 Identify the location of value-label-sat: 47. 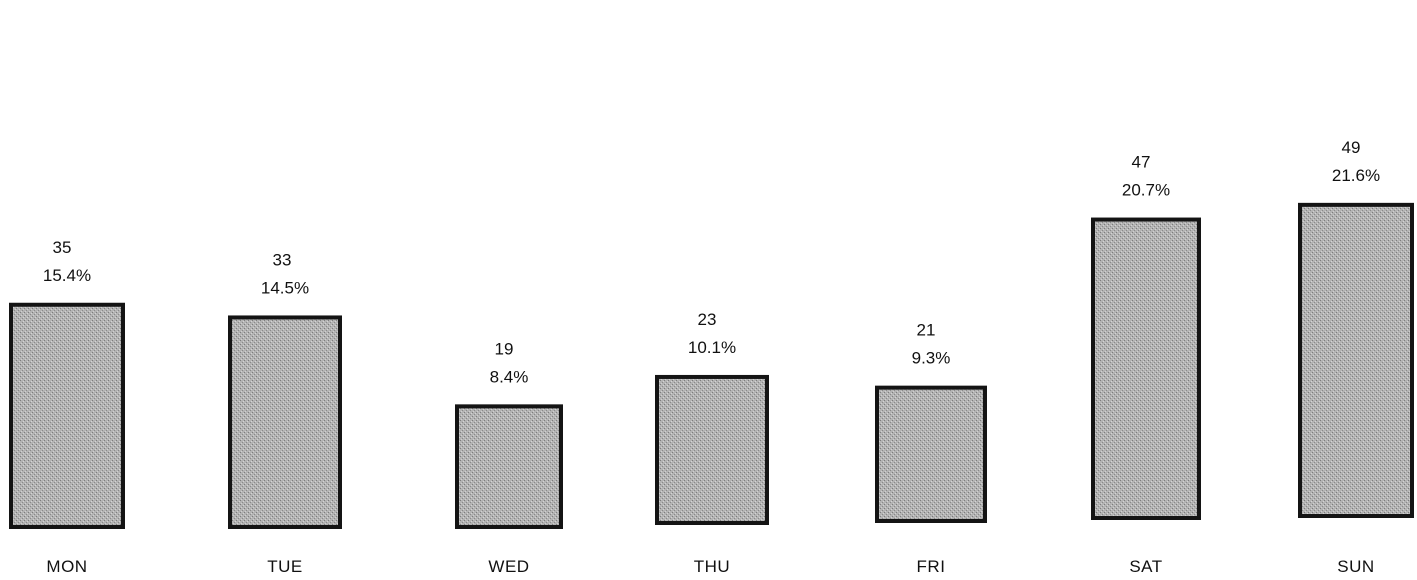
(1141, 162).